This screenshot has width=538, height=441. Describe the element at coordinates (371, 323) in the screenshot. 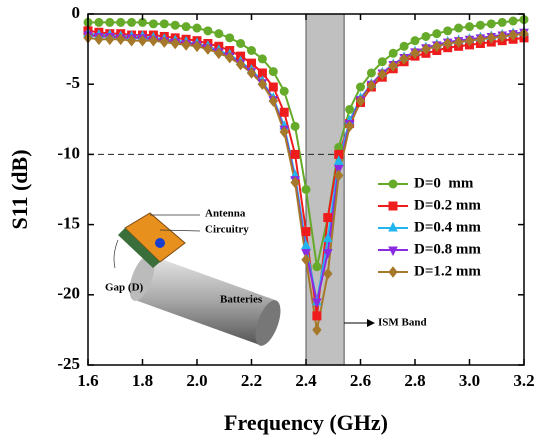

I see `arrow-head` at that location.